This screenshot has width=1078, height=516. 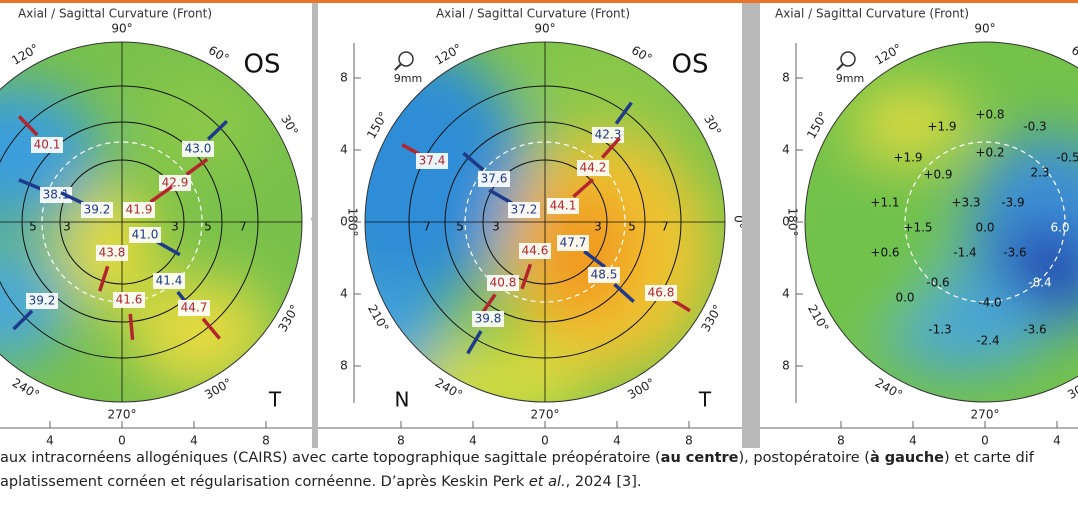 I want to click on zoom-label: 9mm, so click(x=408, y=78).